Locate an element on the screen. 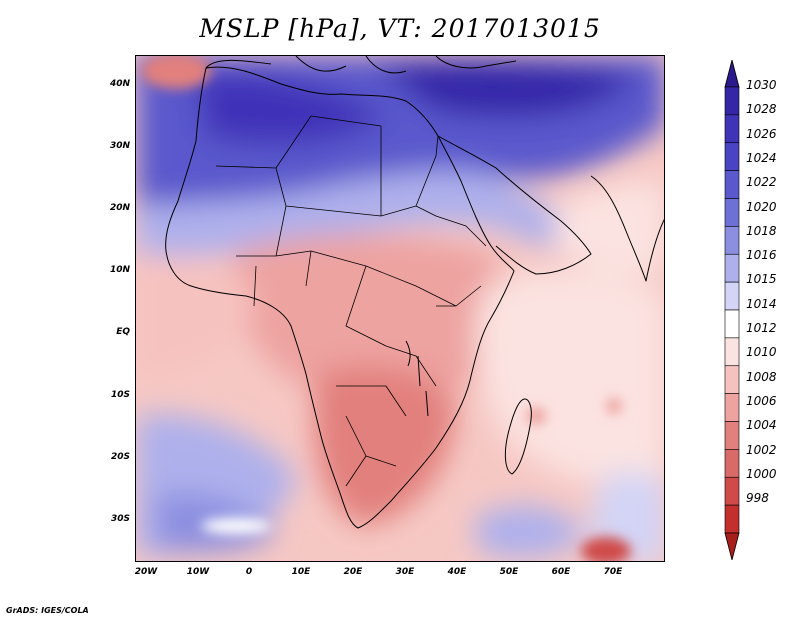 Image resolution: width=800 pixels, height=618 pixels. map-title: MSLP [hPa], VT: 2017013015 is located at coordinates (400, 28).